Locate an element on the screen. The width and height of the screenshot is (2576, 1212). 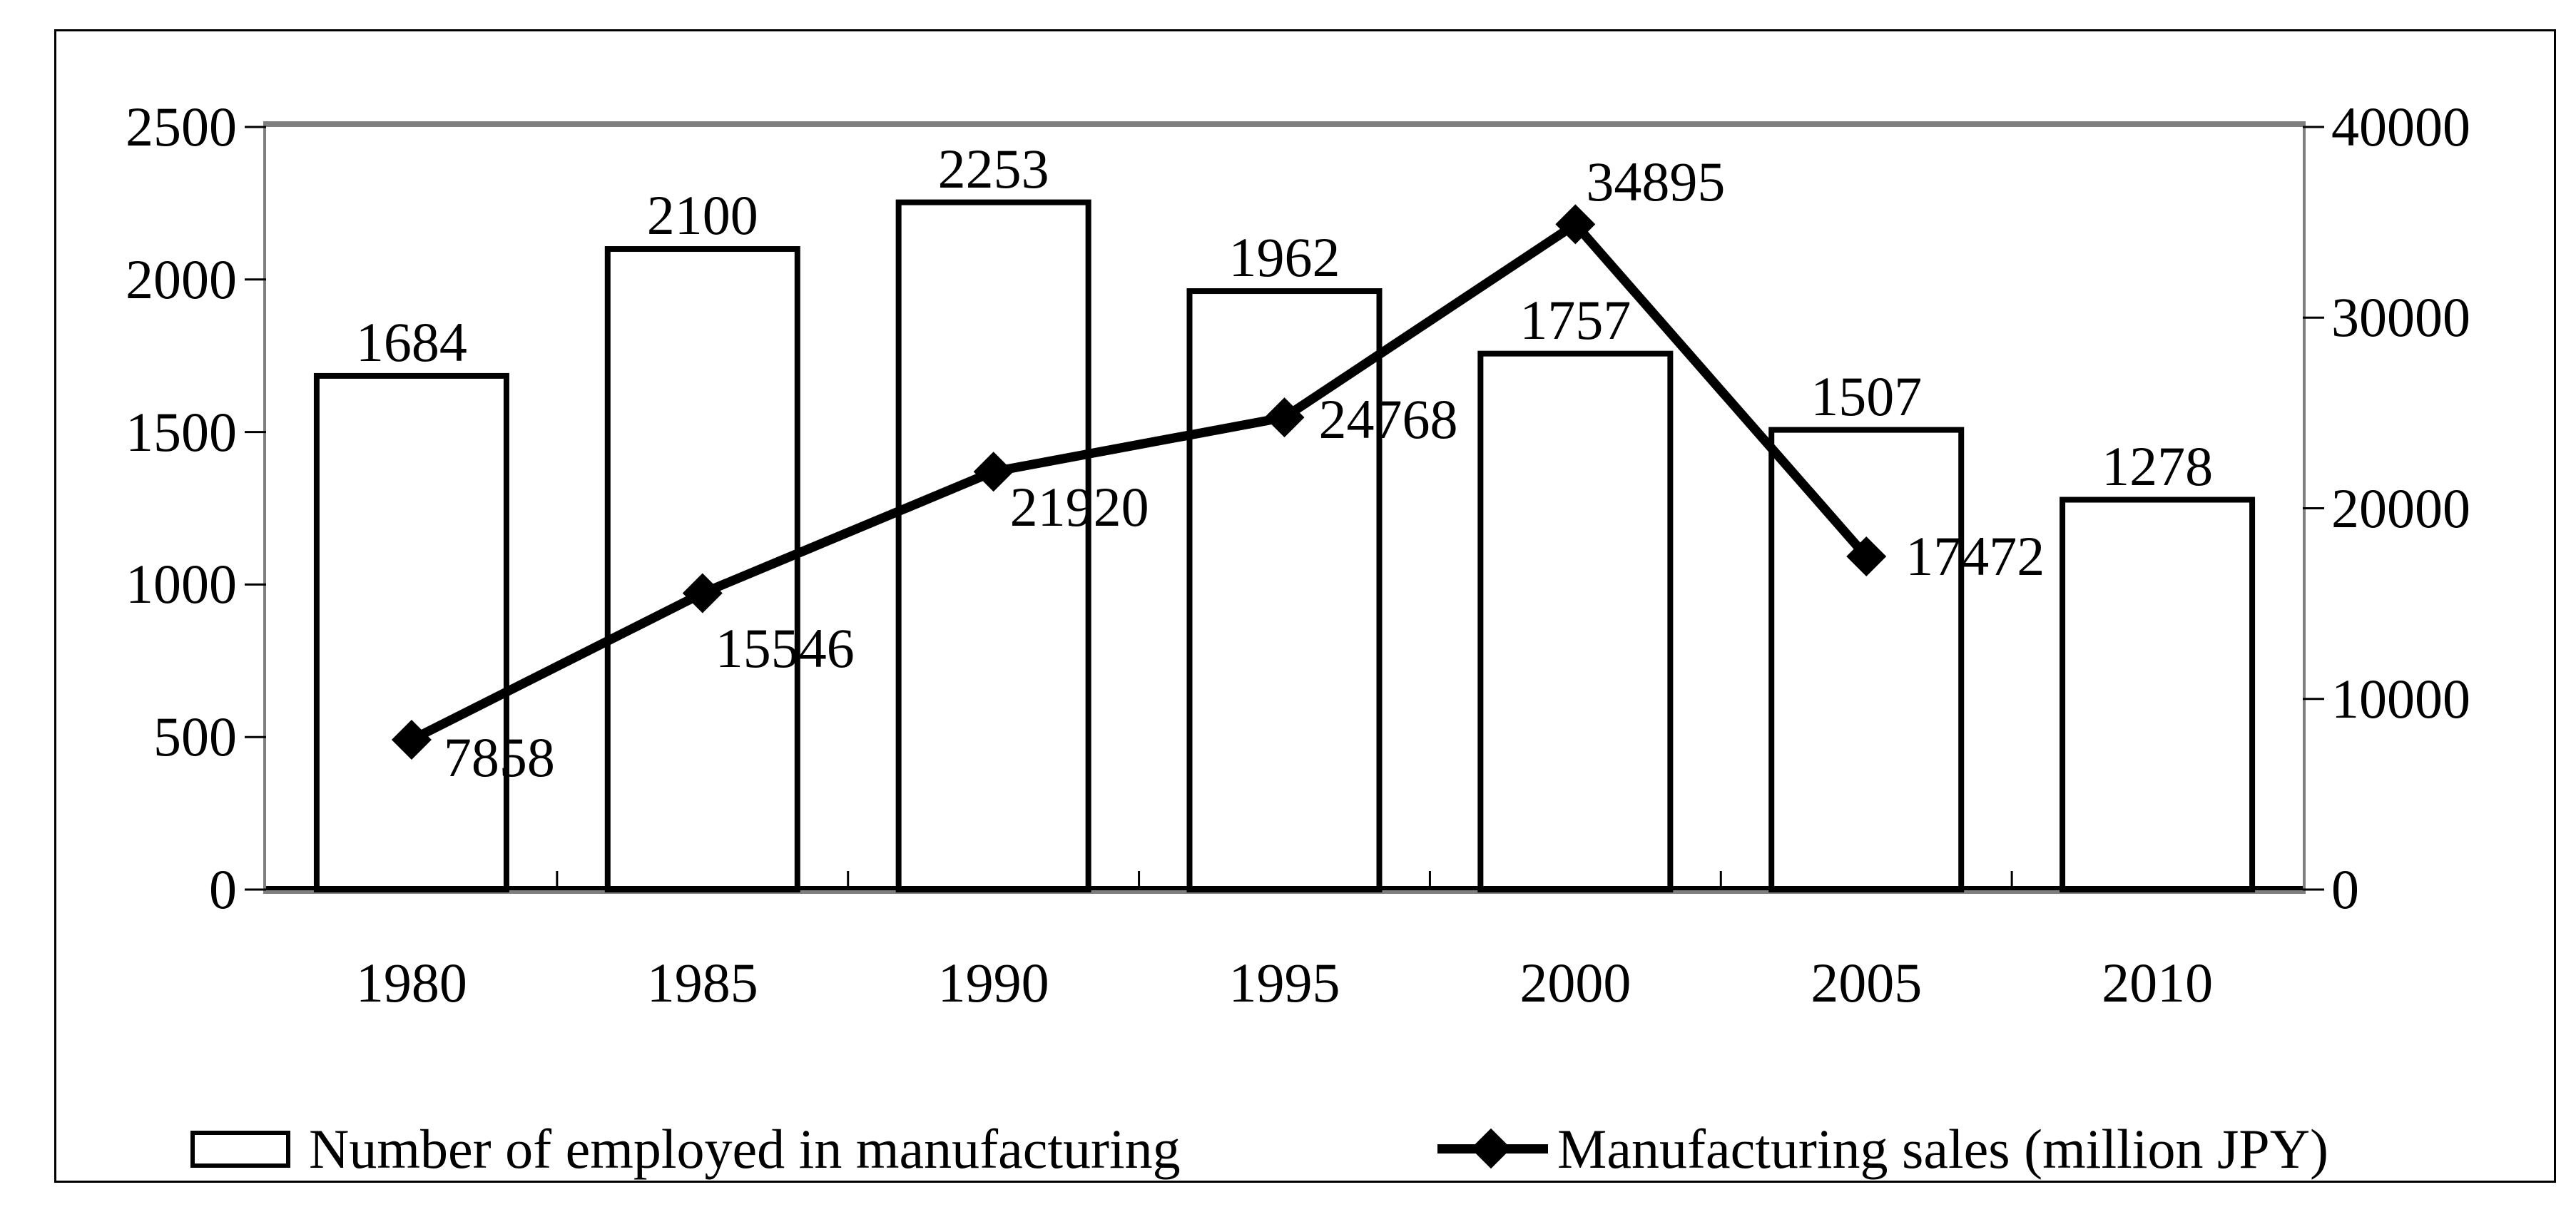
bar-label-1985: 2100 is located at coordinates (702, 215).